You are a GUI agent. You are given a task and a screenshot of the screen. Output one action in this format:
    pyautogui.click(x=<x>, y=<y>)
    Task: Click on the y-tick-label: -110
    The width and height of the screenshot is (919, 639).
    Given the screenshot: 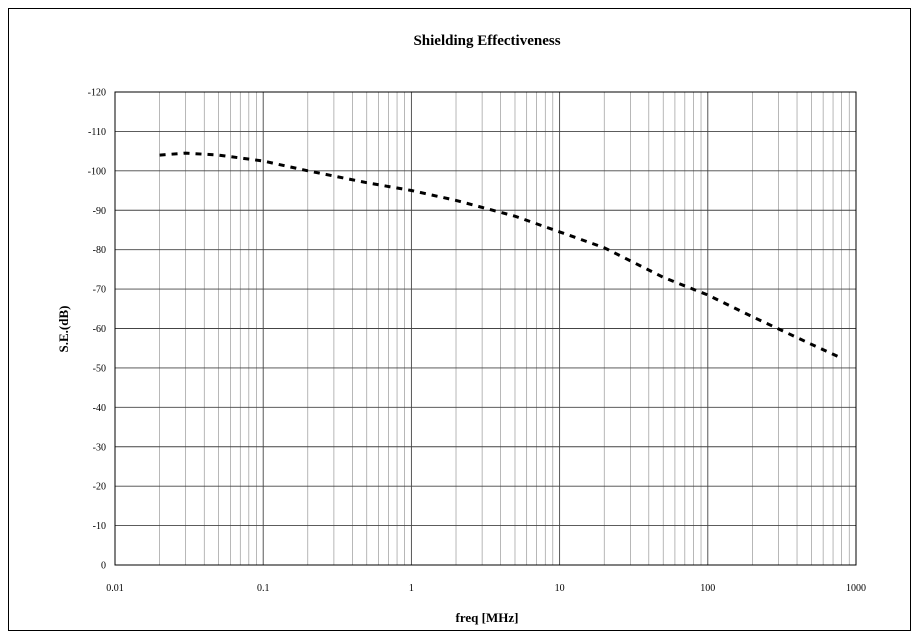 What is the action you would take?
    pyautogui.click(x=97, y=132)
    